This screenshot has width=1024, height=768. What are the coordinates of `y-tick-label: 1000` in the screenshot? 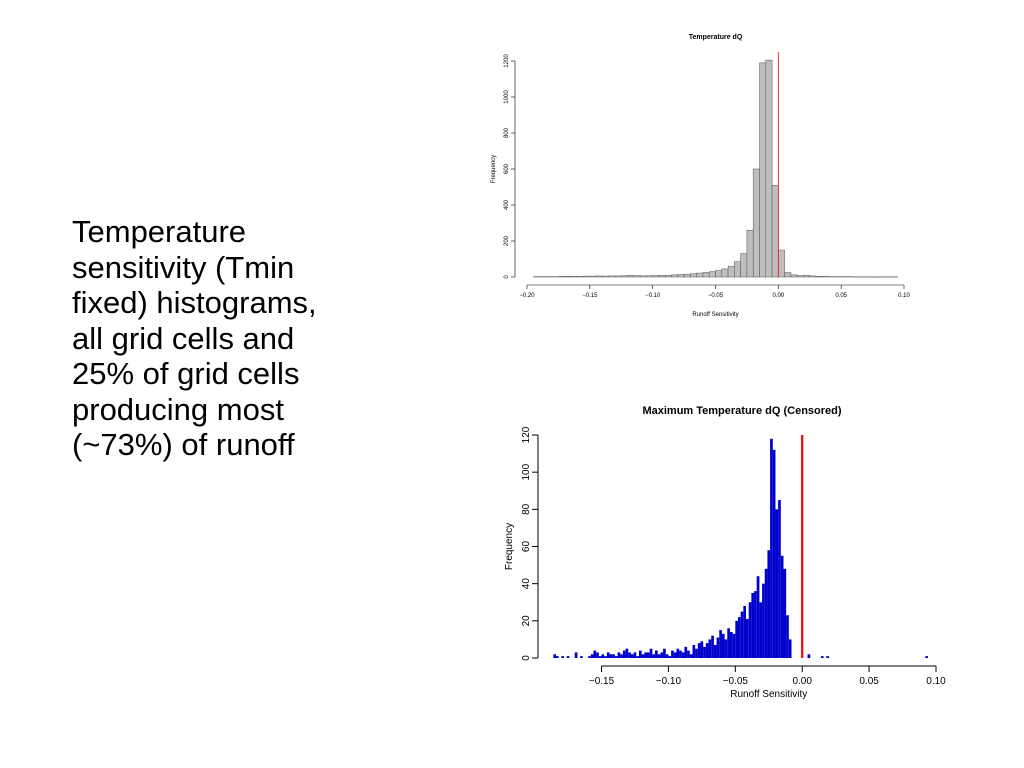 It's located at (507, 97).